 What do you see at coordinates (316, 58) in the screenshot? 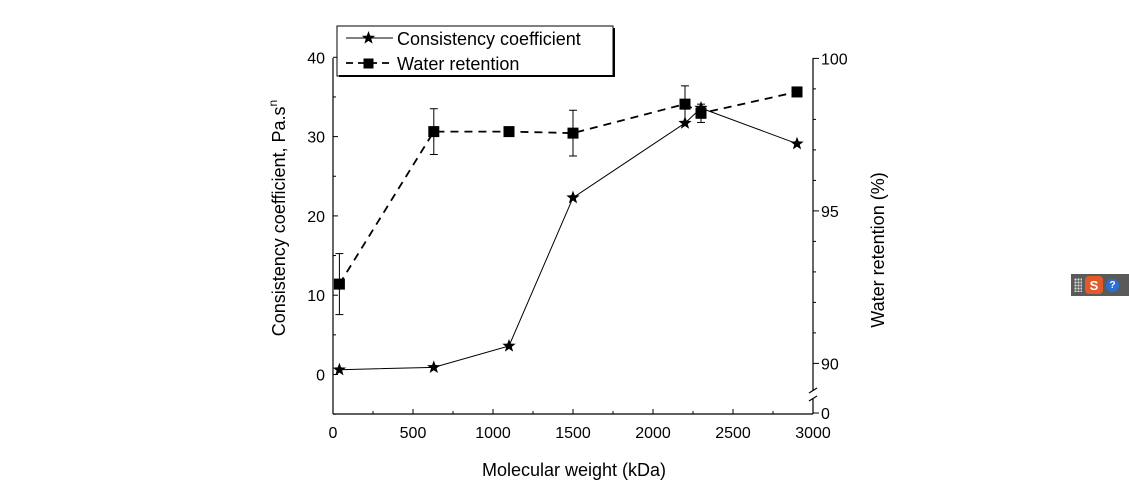
I see `y-tick-label: 40` at bounding box center [316, 58].